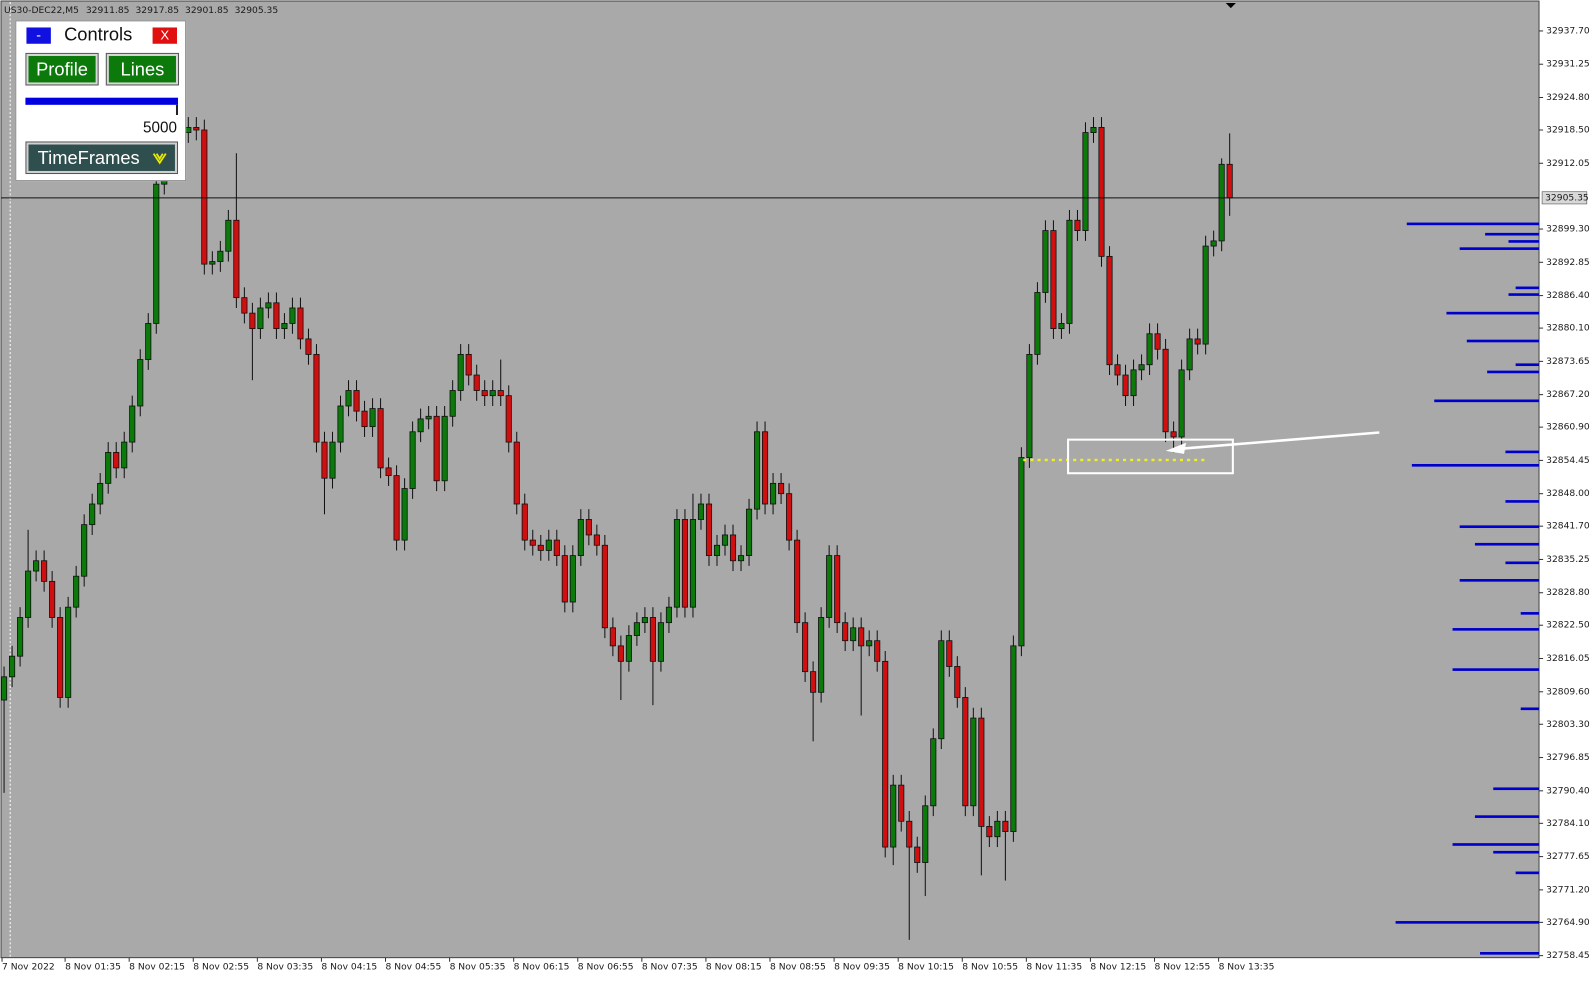 The height and width of the screenshot is (984, 1595). I want to click on x-tick-label: 8 Nov 04:55, so click(414, 967).